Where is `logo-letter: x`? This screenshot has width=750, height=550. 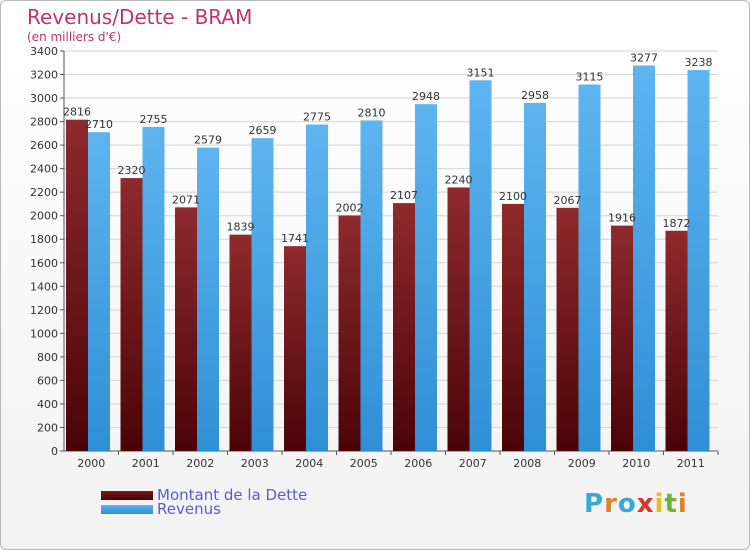 logo-letter: x is located at coordinates (645, 504).